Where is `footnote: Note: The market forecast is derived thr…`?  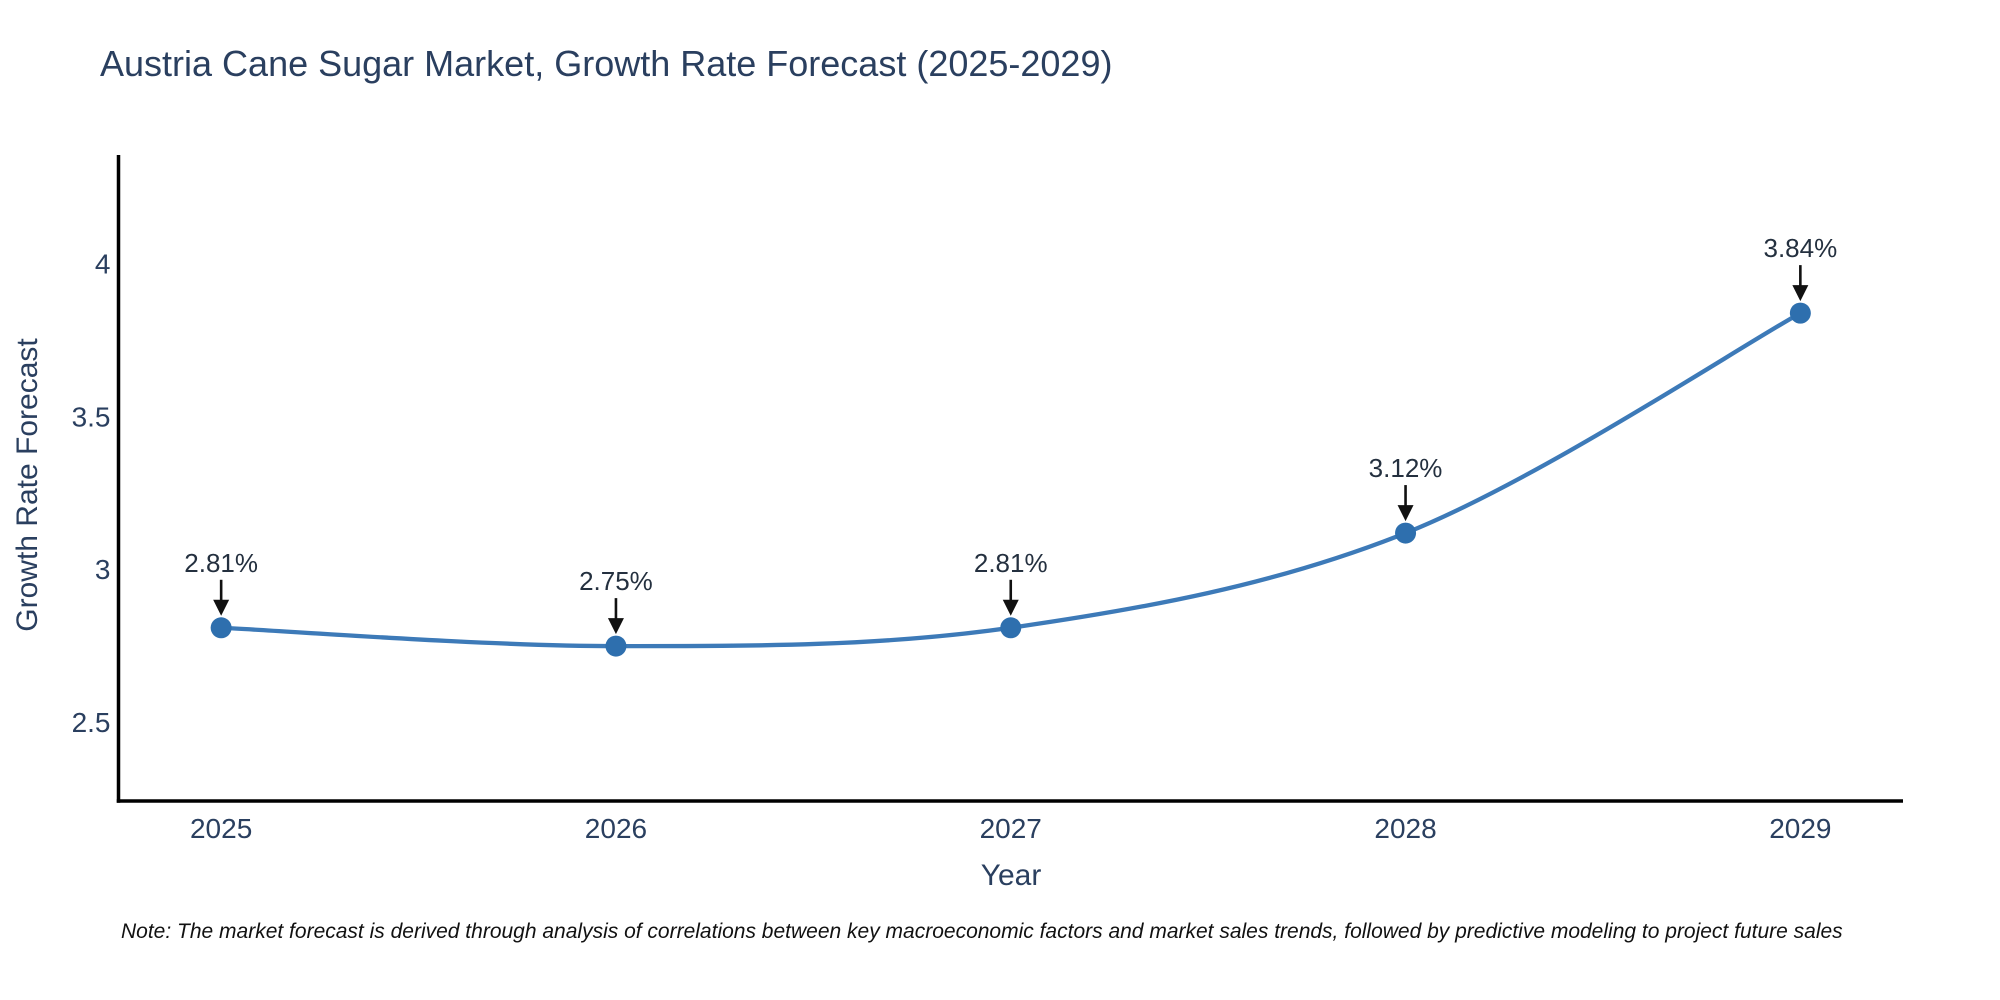
footnote: Note: The market forecast is derived thr… is located at coordinates (982, 931).